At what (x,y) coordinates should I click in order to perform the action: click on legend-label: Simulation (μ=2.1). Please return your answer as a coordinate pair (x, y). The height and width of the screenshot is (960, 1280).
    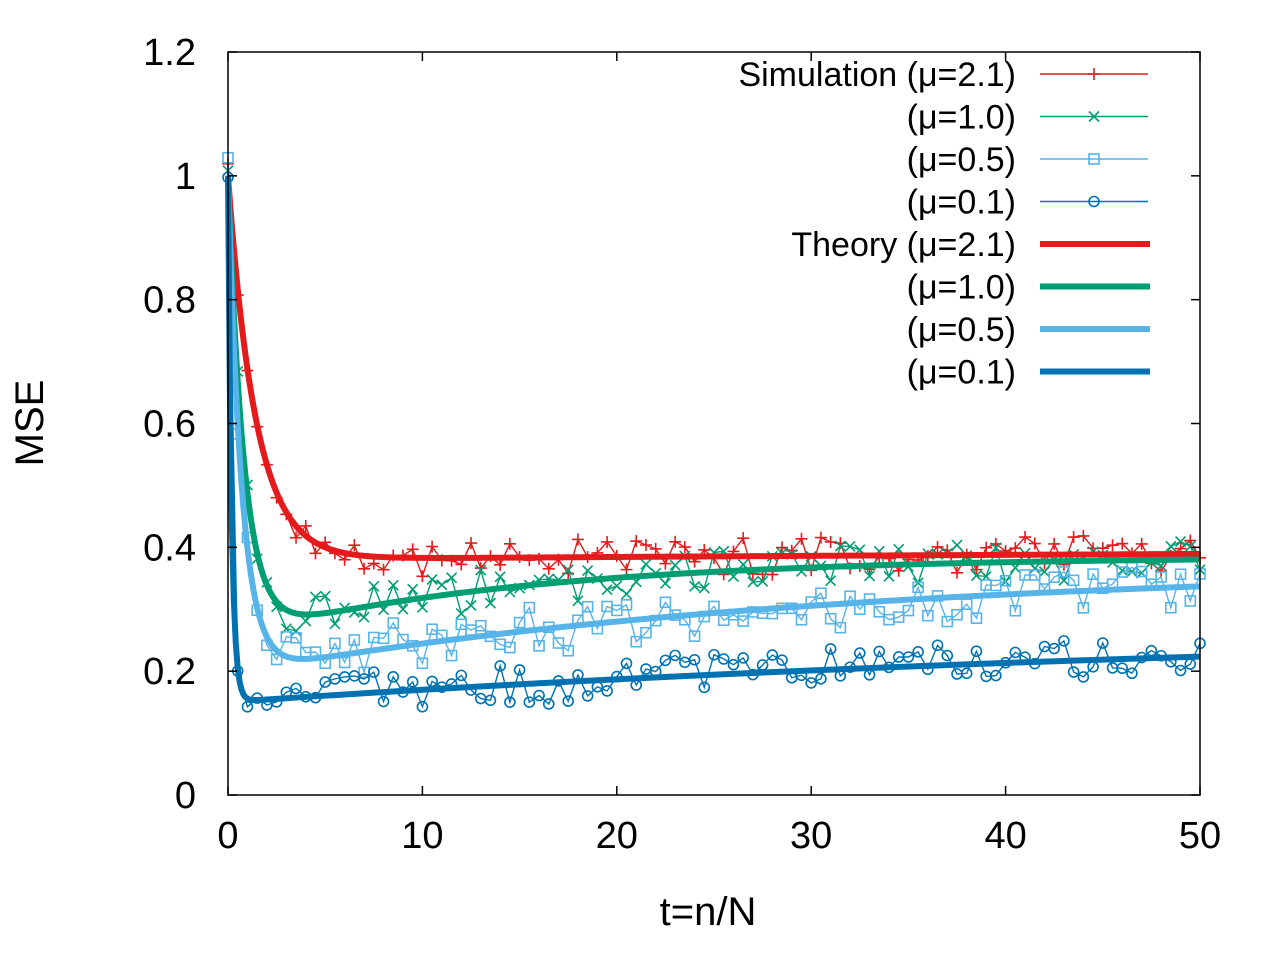
    Looking at the image, I should click on (877, 75).